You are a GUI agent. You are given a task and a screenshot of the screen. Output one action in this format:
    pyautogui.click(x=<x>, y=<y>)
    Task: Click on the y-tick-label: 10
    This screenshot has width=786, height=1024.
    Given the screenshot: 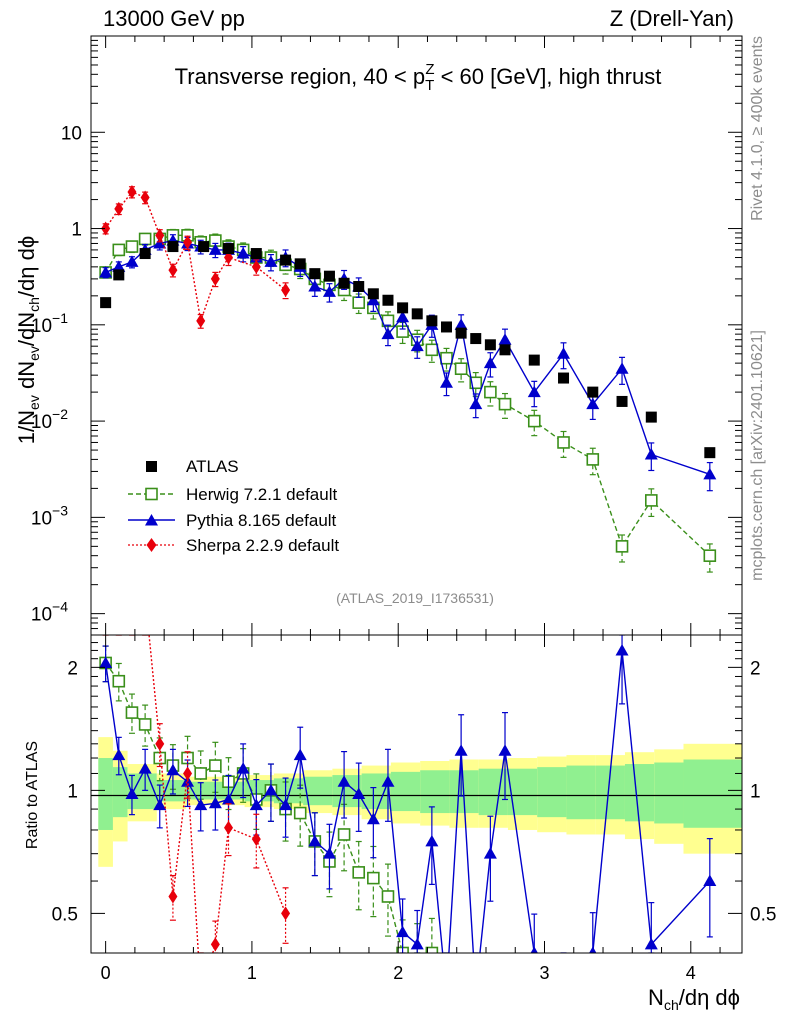 What is the action you would take?
    pyautogui.click(x=71, y=133)
    